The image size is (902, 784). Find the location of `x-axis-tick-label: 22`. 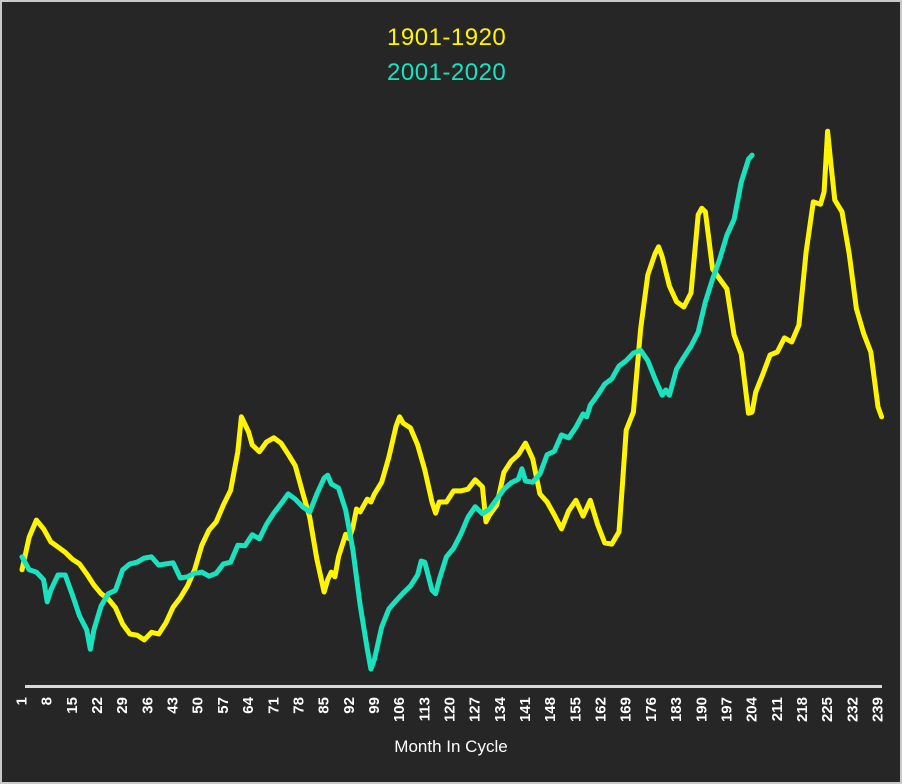

x-axis-tick-label: 22 is located at coordinates (97, 705).